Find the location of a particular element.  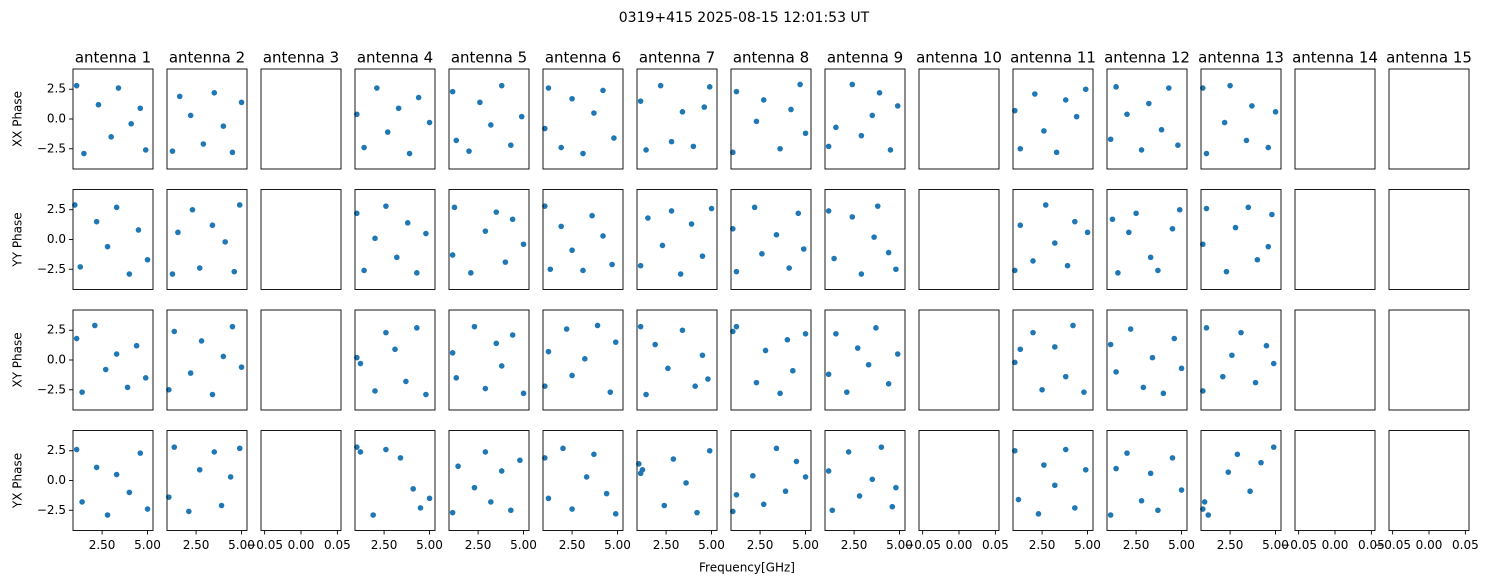

y-tick-label: 0.0 is located at coordinates (56, 119).